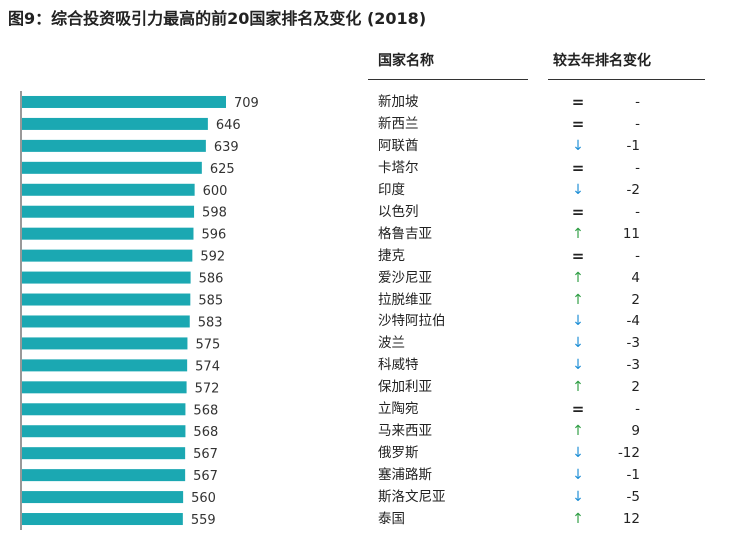  Describe the element at coordinates (412, 497) in the screenshot. I see `country-label: 斯洛文尼亚` at that location.